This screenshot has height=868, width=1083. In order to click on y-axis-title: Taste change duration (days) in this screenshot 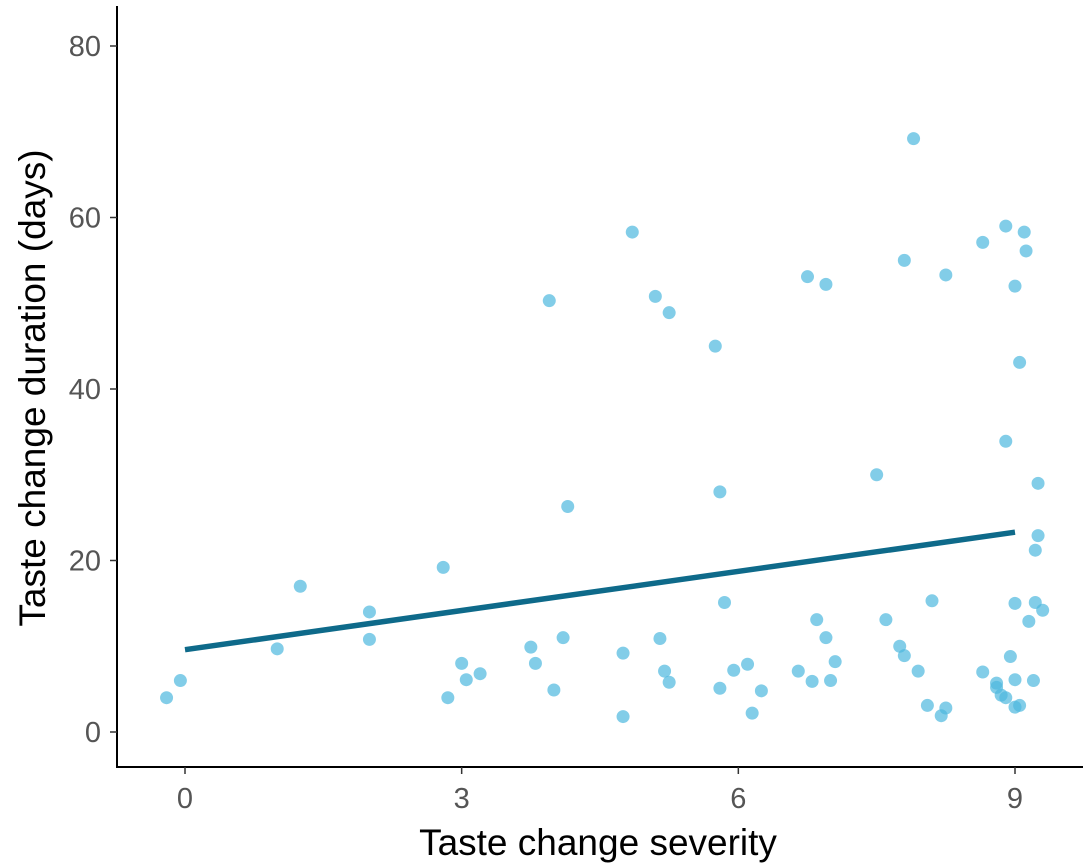, I will do `click(32, 387)`.